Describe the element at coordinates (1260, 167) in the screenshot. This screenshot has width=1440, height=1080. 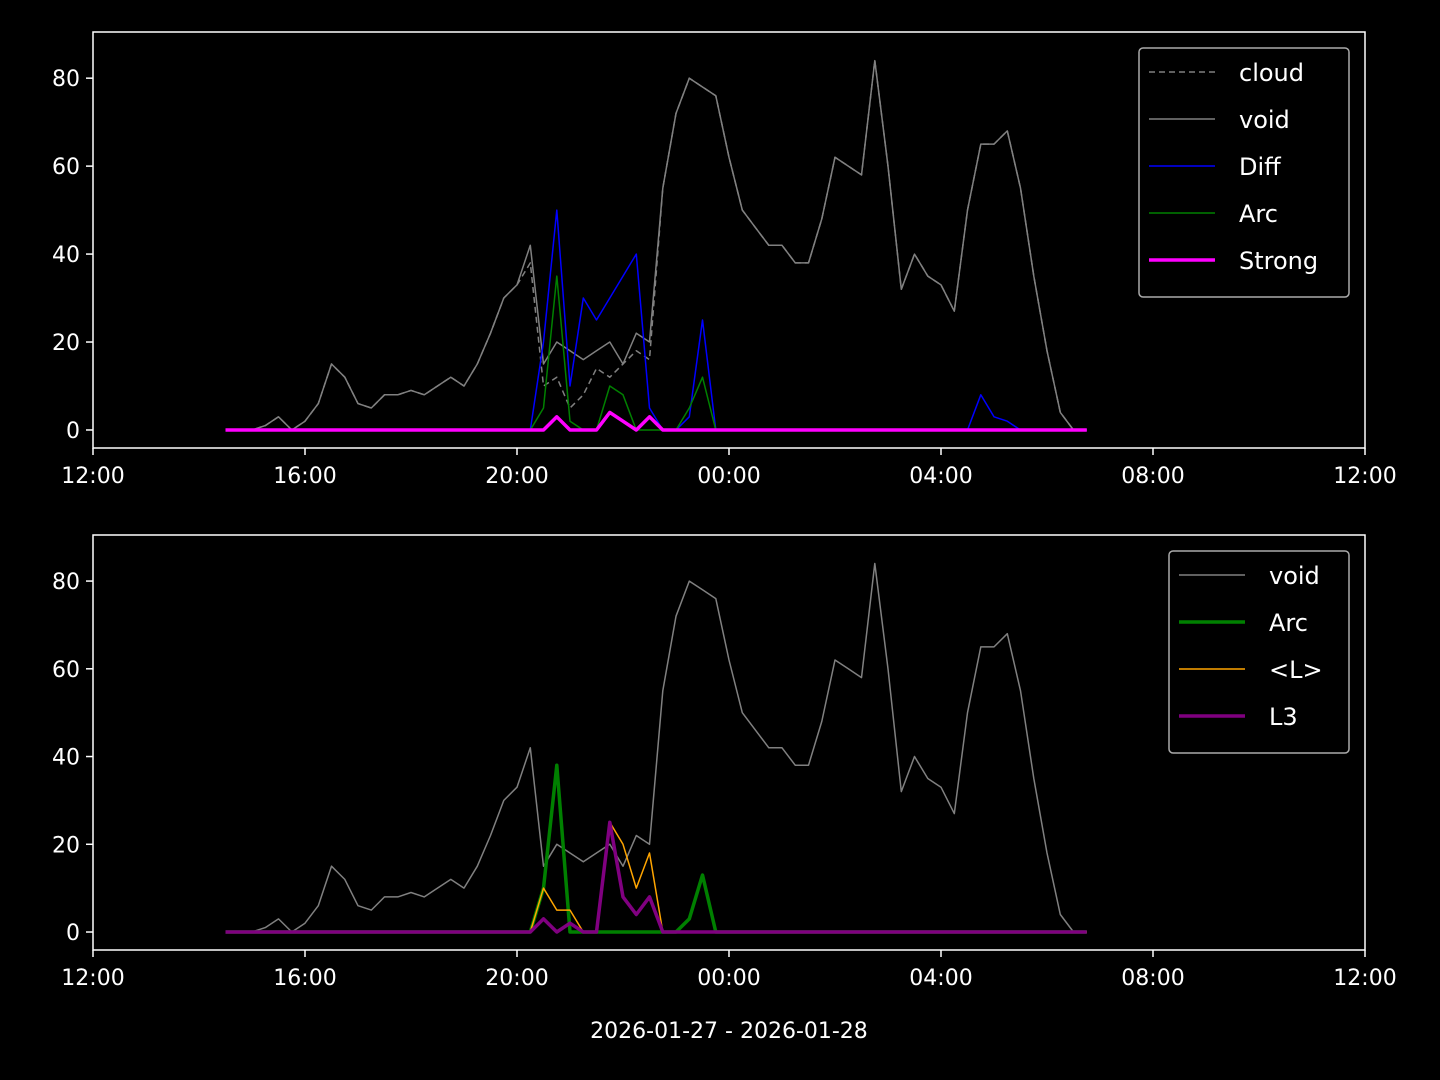
I see `legend-label: Diff` at that location.